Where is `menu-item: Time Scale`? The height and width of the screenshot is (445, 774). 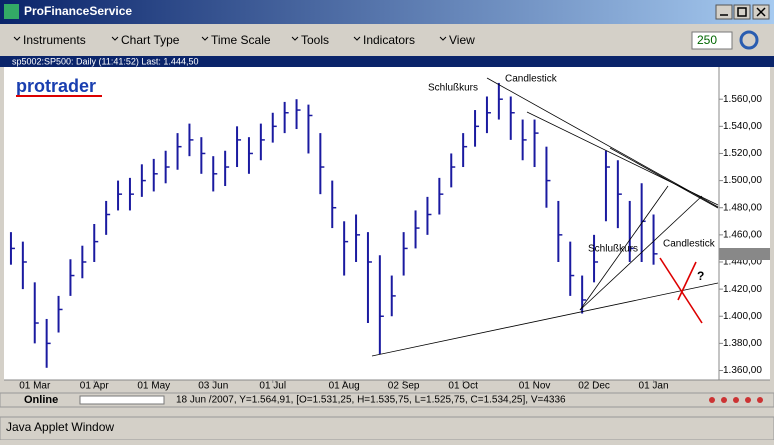
menu-item: Time Scale is located at coordinates (241, 40).